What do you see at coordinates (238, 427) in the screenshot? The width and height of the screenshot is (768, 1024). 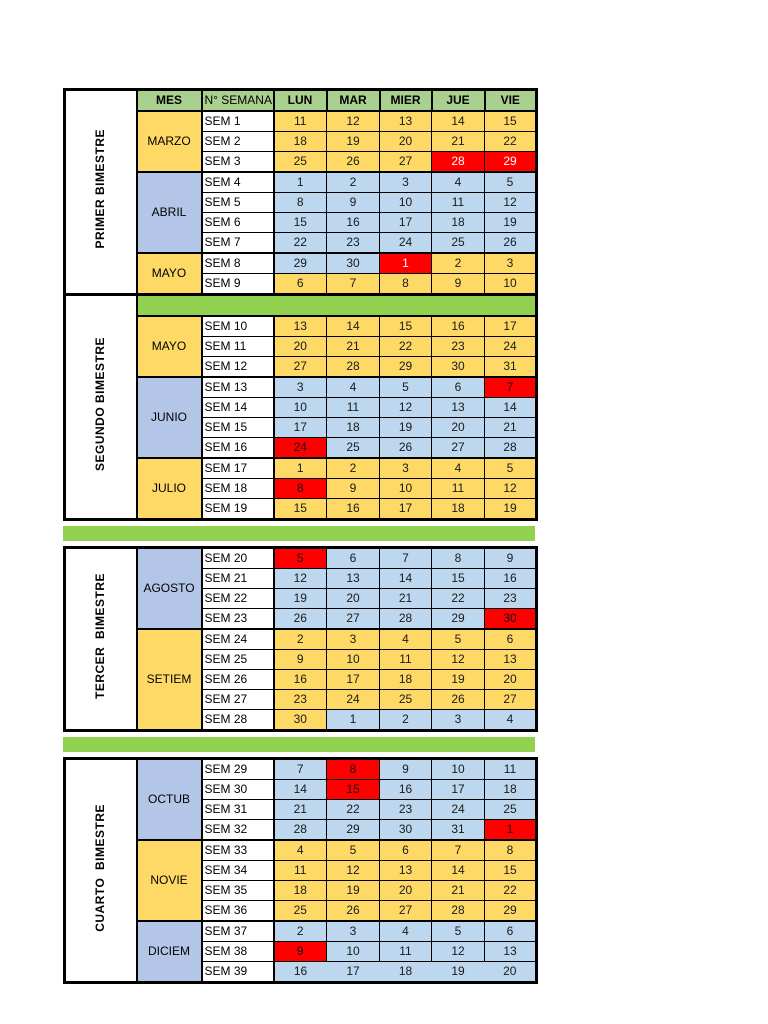 I see `week-label-cell: SEM 15` at bounding box center [238, 427].